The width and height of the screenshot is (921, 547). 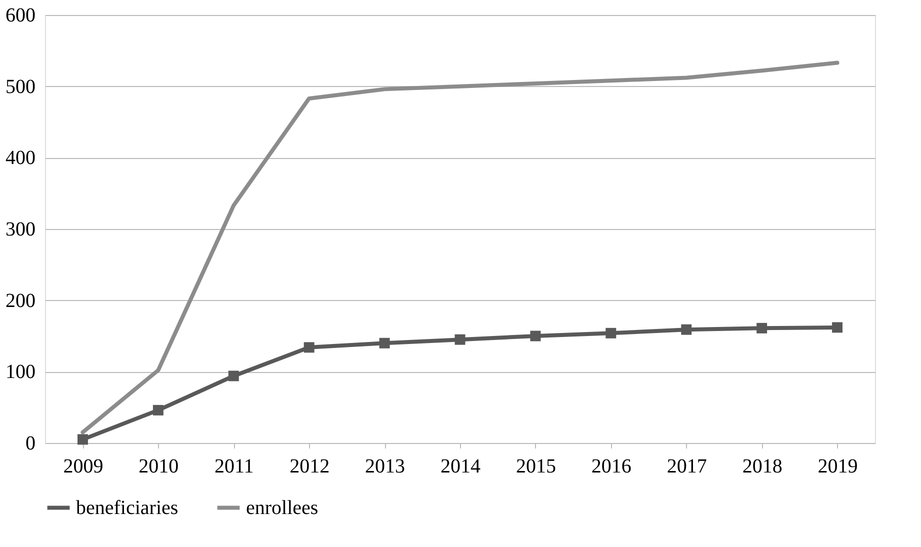 I want to click on x-tick-label: 2019, so click(x=838, y=467).